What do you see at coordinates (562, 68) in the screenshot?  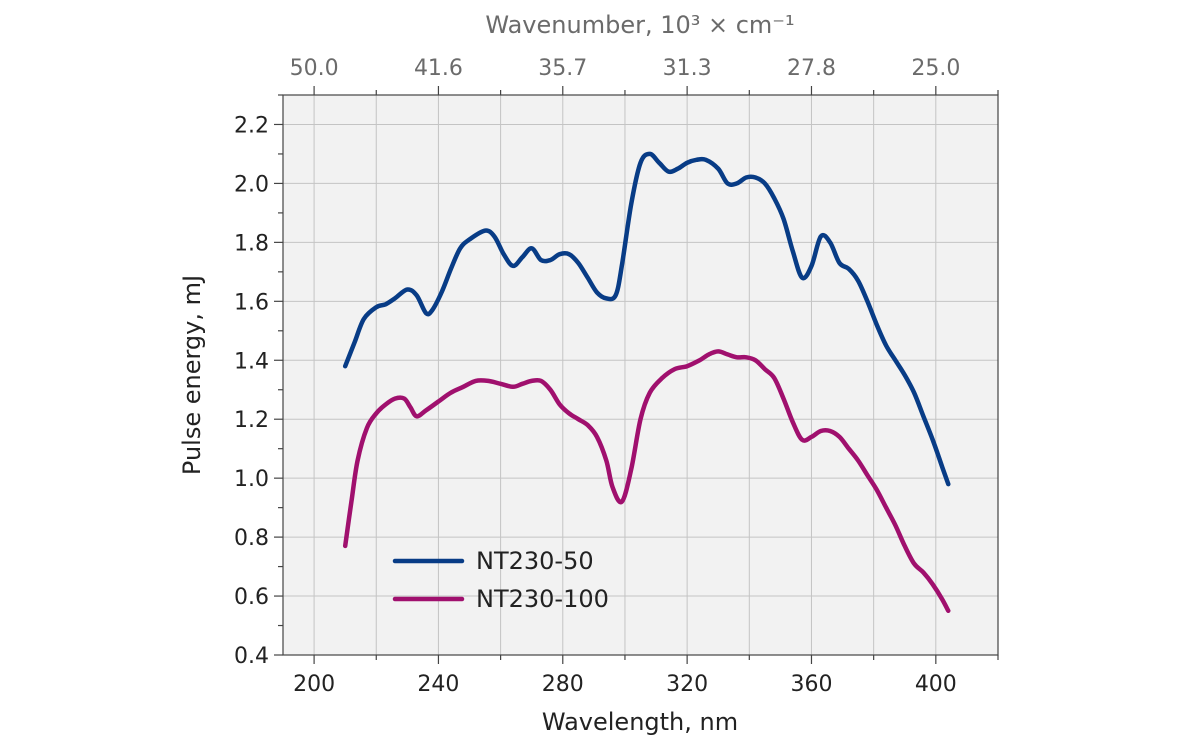 I see `top-tick-label: 35.7` at bounding box center [562, 68].